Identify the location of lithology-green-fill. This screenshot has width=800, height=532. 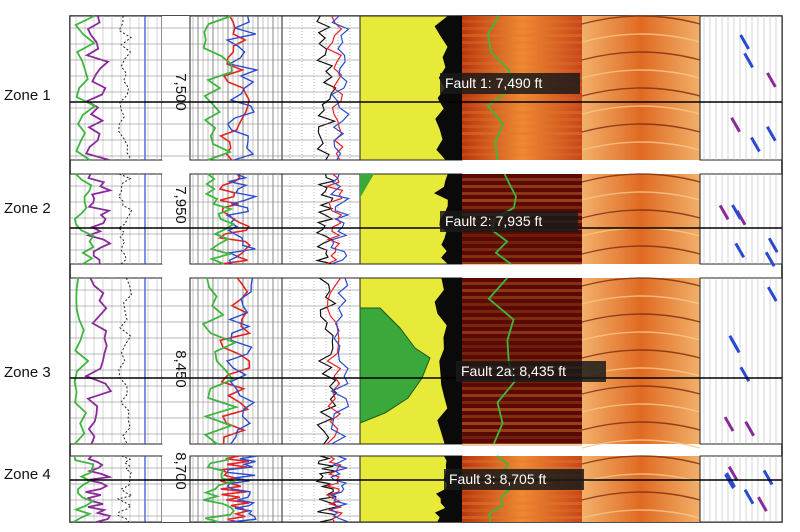
(395, 365).